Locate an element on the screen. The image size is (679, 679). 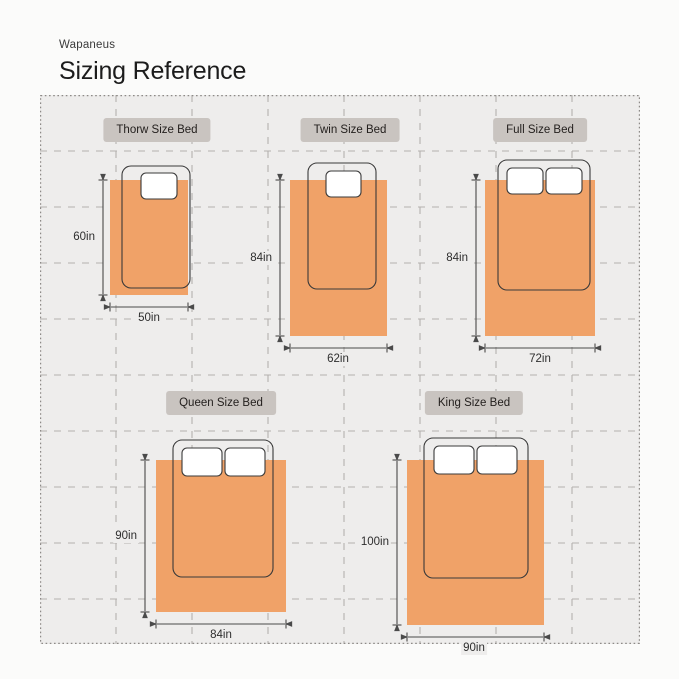
dimension-label-width-twin: 62in is located at coordinates (338, 359).